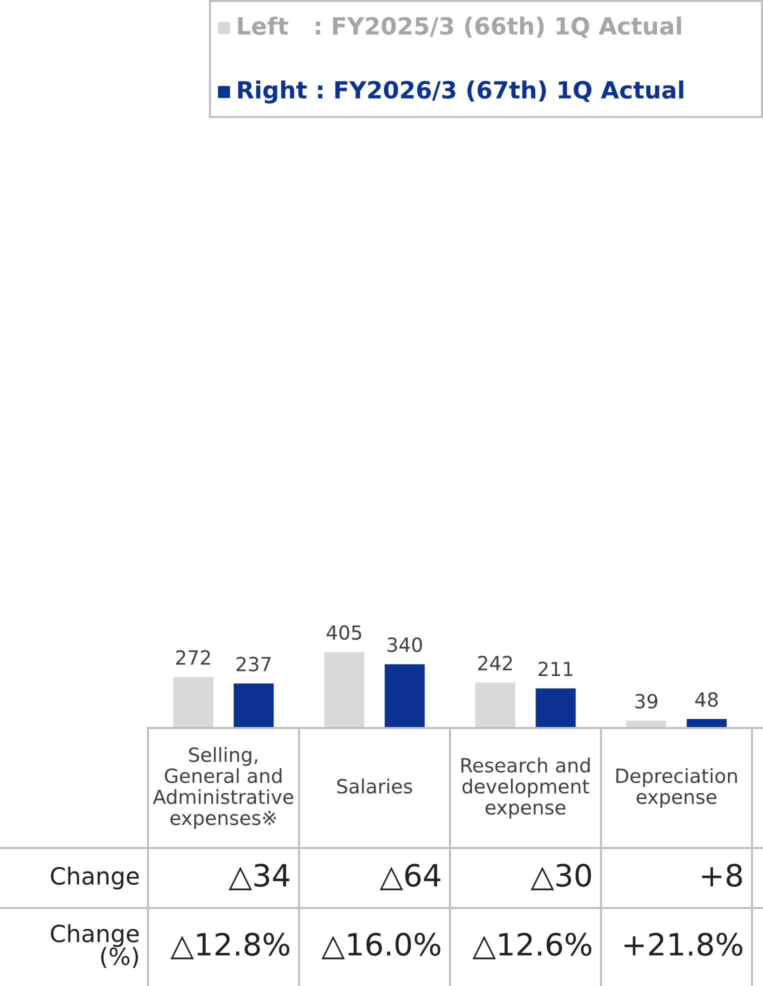 The height and width of the screenshot is (986, 763). Describe the element at coordinates (253, 664) in the screenshot. I see `data-label: 237` at that location.